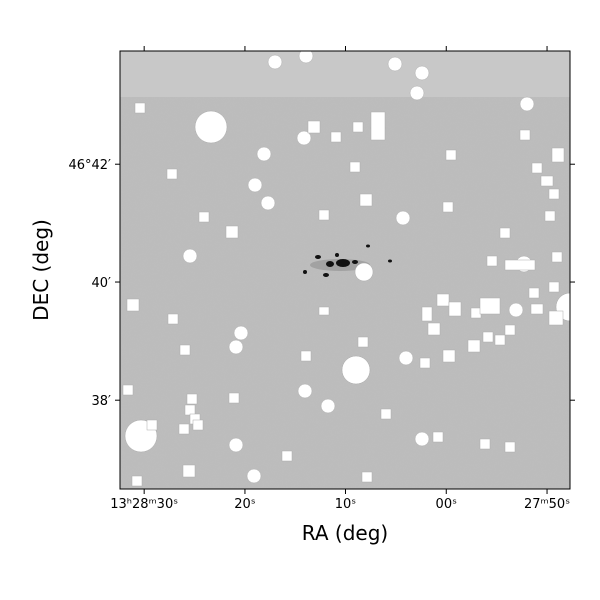  I want to click on x-tick-label: 00ˢ, so click(447, 504).